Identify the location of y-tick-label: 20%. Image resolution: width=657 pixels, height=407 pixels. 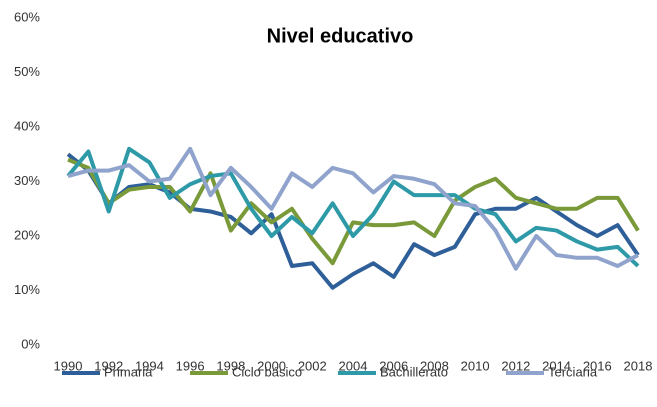
(27, 234).